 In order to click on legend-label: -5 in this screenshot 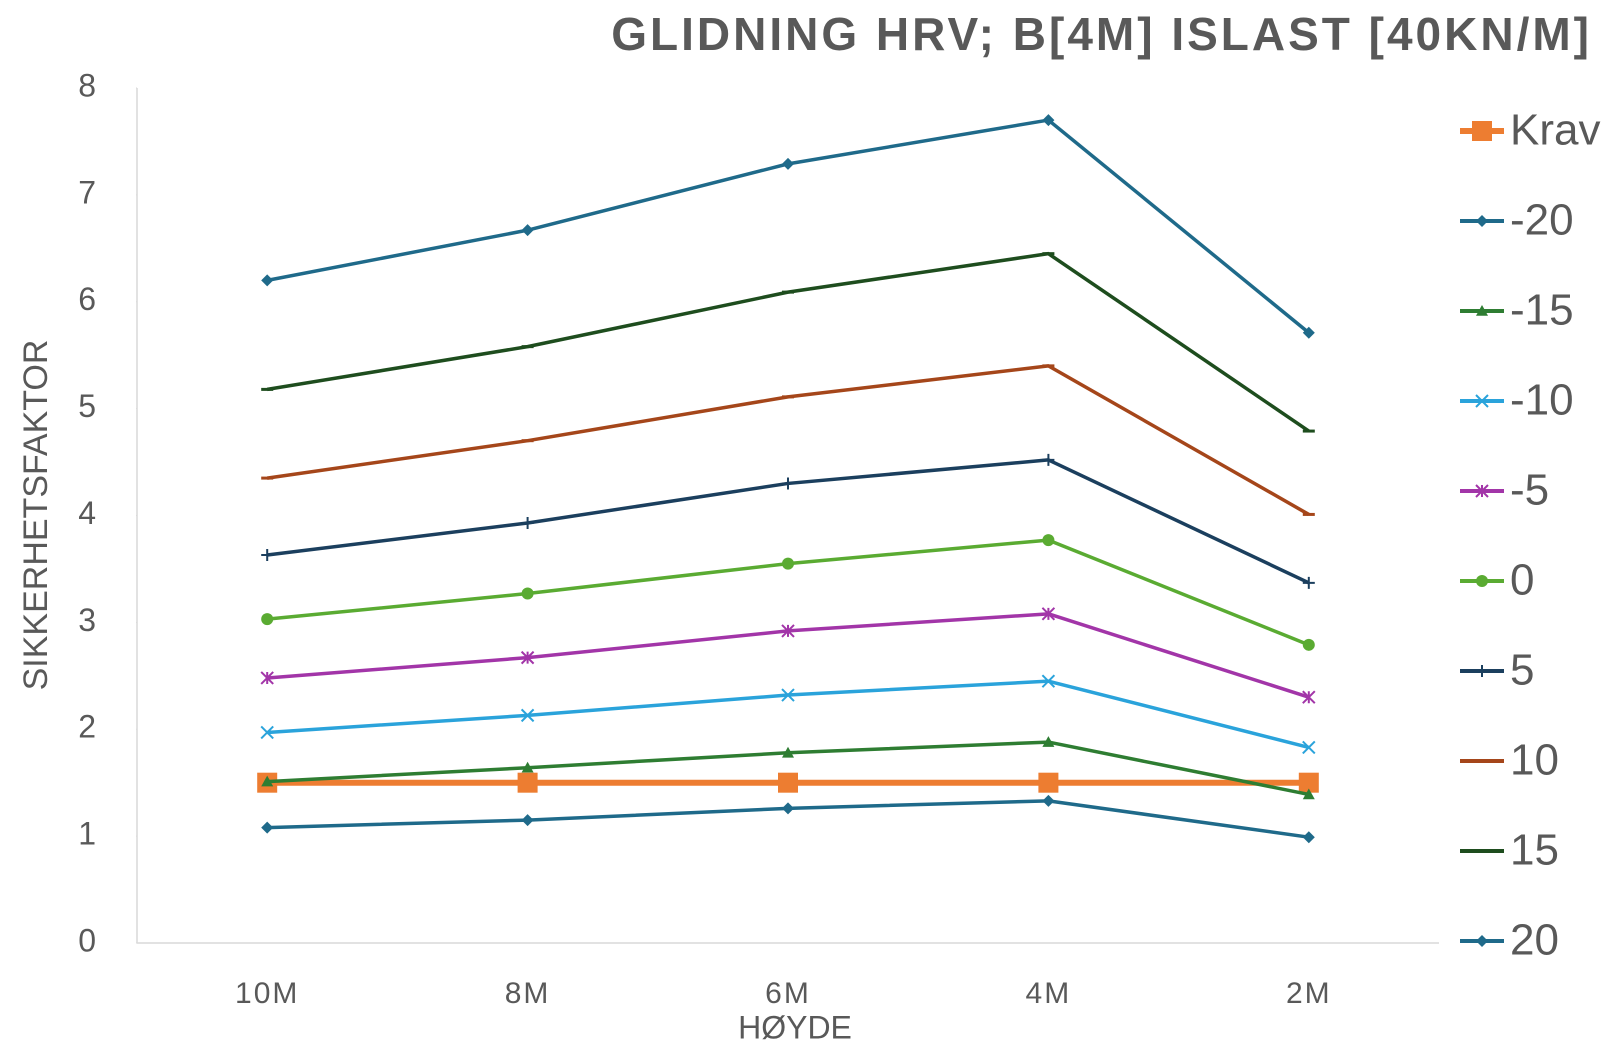, I will do `click(1529, 490)`.